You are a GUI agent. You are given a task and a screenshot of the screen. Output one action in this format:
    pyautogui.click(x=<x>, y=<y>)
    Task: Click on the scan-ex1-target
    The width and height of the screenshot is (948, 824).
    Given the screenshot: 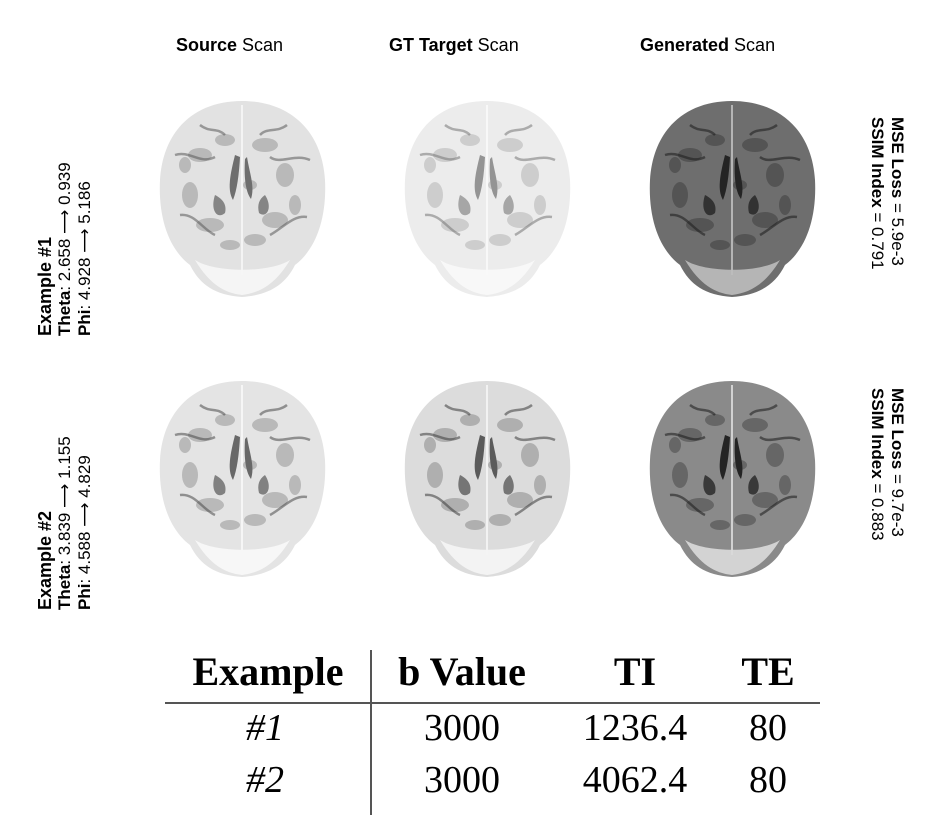 What is the action you would take?
    pyautogui.click(x=487, y=200)
    